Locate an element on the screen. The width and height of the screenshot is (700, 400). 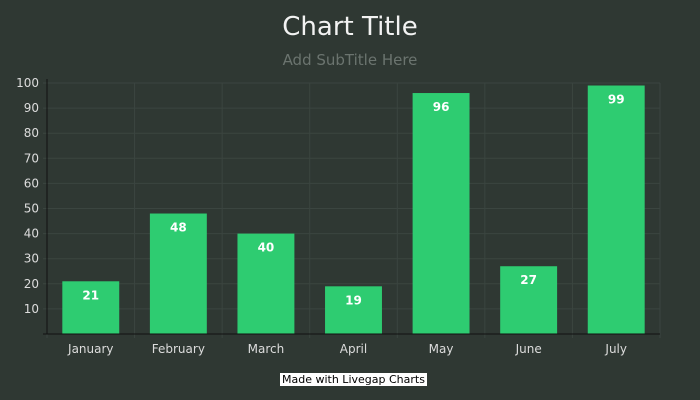
x-tick-label: April is located at coordinates (353, 349).